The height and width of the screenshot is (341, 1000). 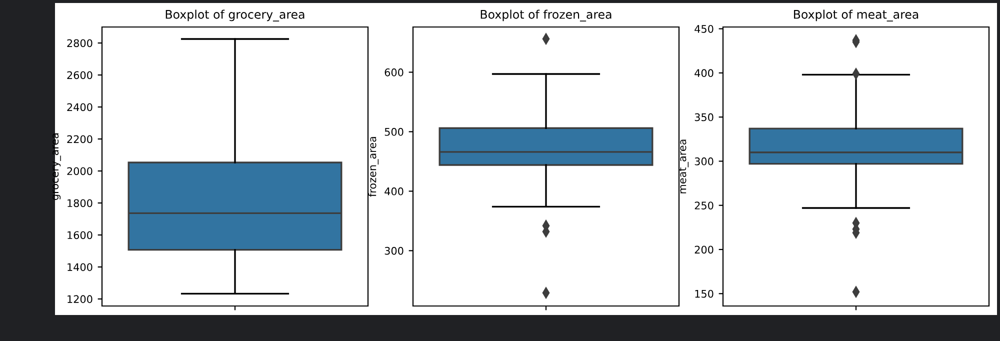 I want to click on y-tick-label: 600, so click(x=394, y=72).